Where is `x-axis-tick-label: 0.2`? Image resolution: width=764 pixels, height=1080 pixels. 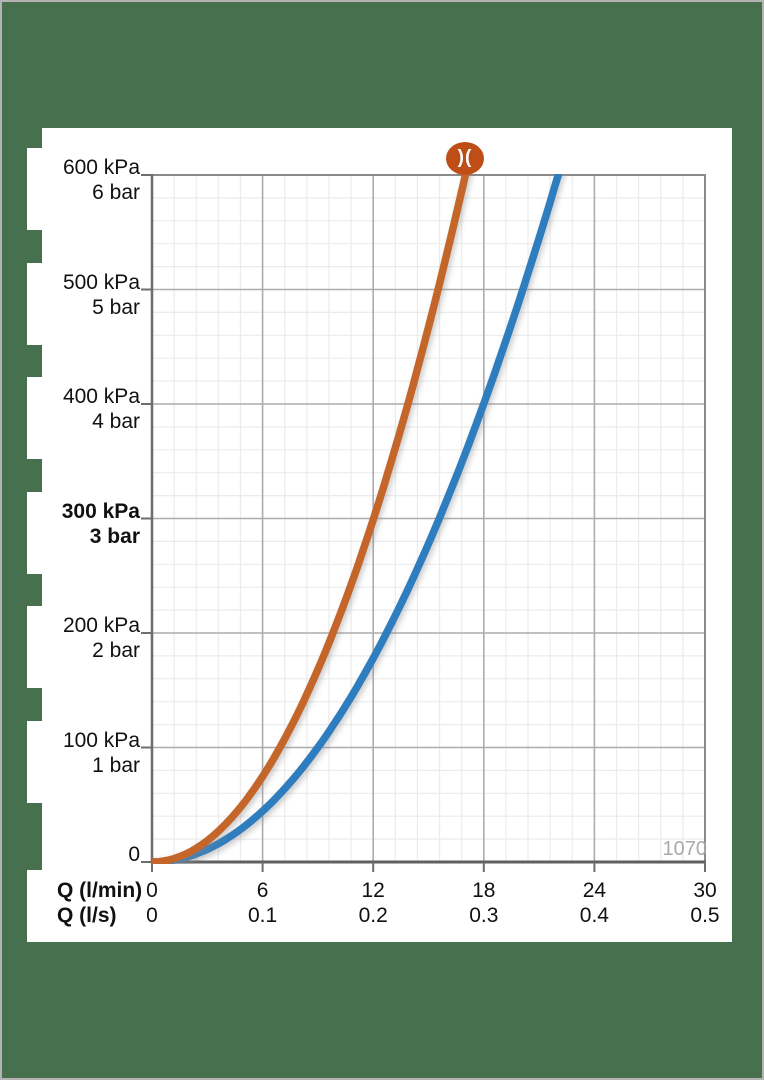
x-axis-tick-label: 0.2 is located at coordinates (373, 915).